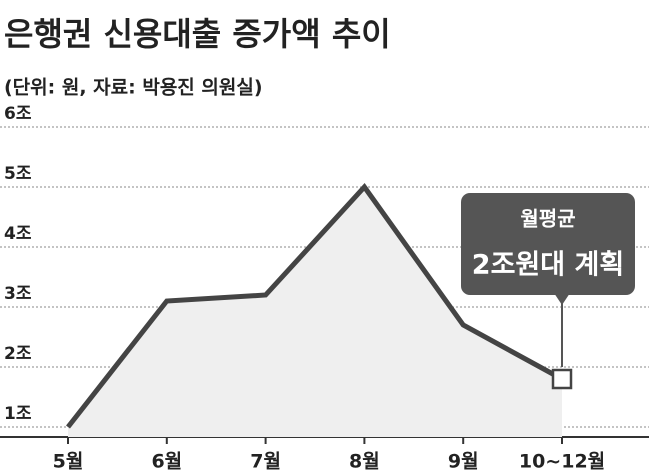 The image size is (649, 476). Describe the element at coordinates (547, 219) in the screenshot. I see `callout-text: 월평균` at that location.